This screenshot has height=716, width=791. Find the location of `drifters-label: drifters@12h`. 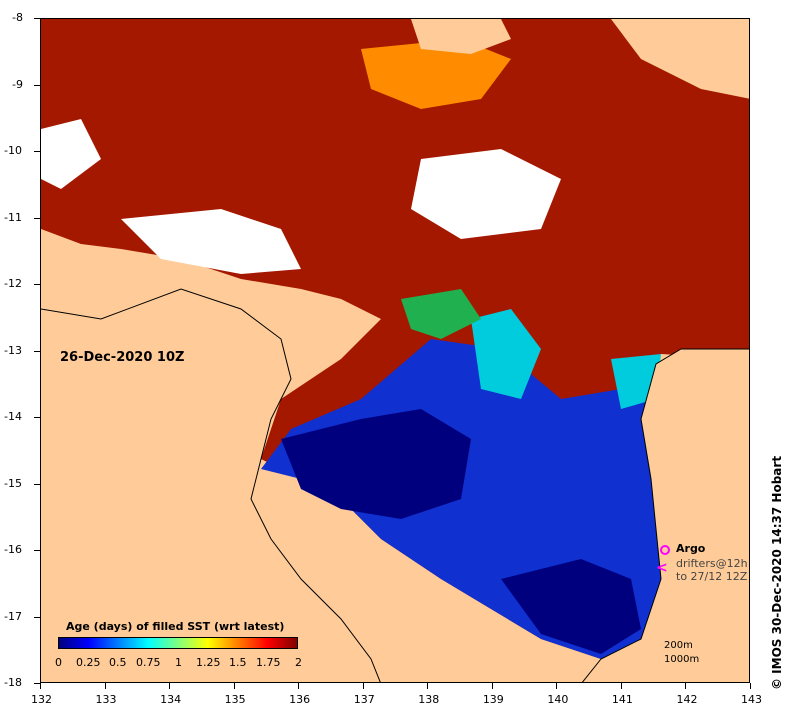

drifters-label: drifters@12h is located at coordinates (712, 563).